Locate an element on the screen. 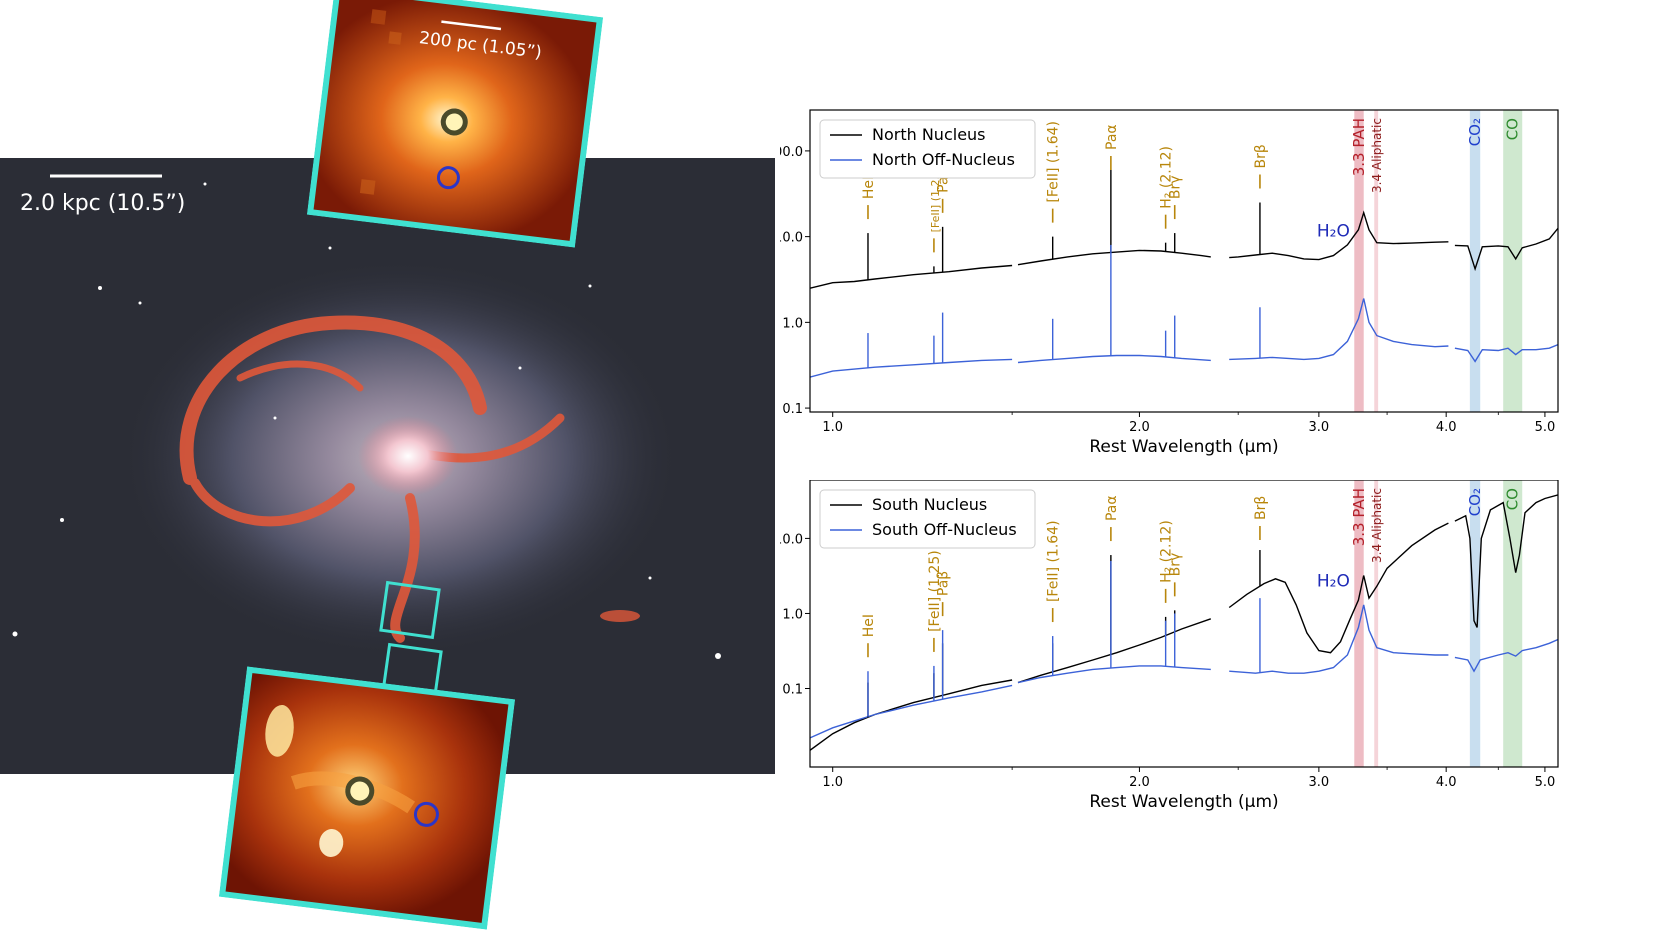 The width and height of the screenshot is (1661, 938). bottom-ytick-label: 1.0 is located at coordinates (792, 614).